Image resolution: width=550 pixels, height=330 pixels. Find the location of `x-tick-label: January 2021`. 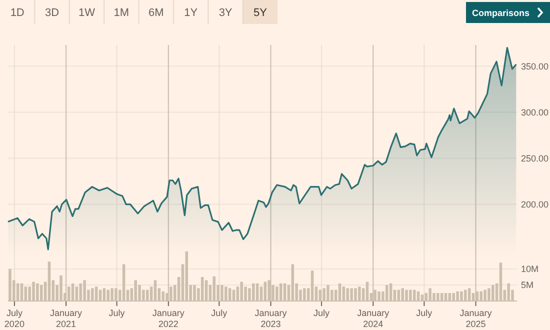

x-tick-label: January 2021 is located at coordinates (66, 318).